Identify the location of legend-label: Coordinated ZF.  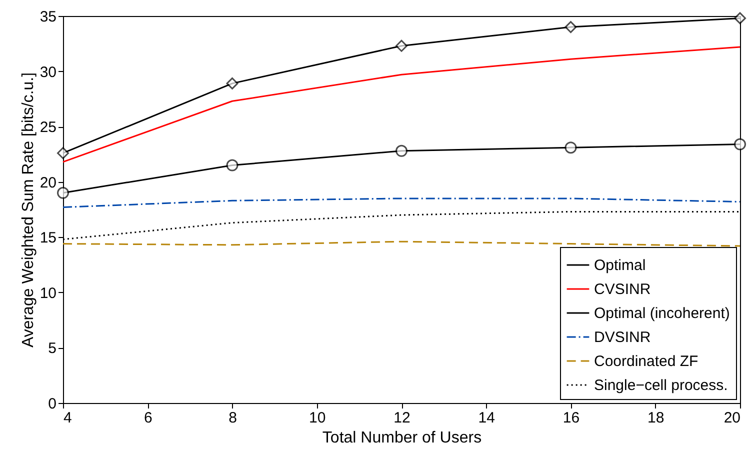
(646, 361).